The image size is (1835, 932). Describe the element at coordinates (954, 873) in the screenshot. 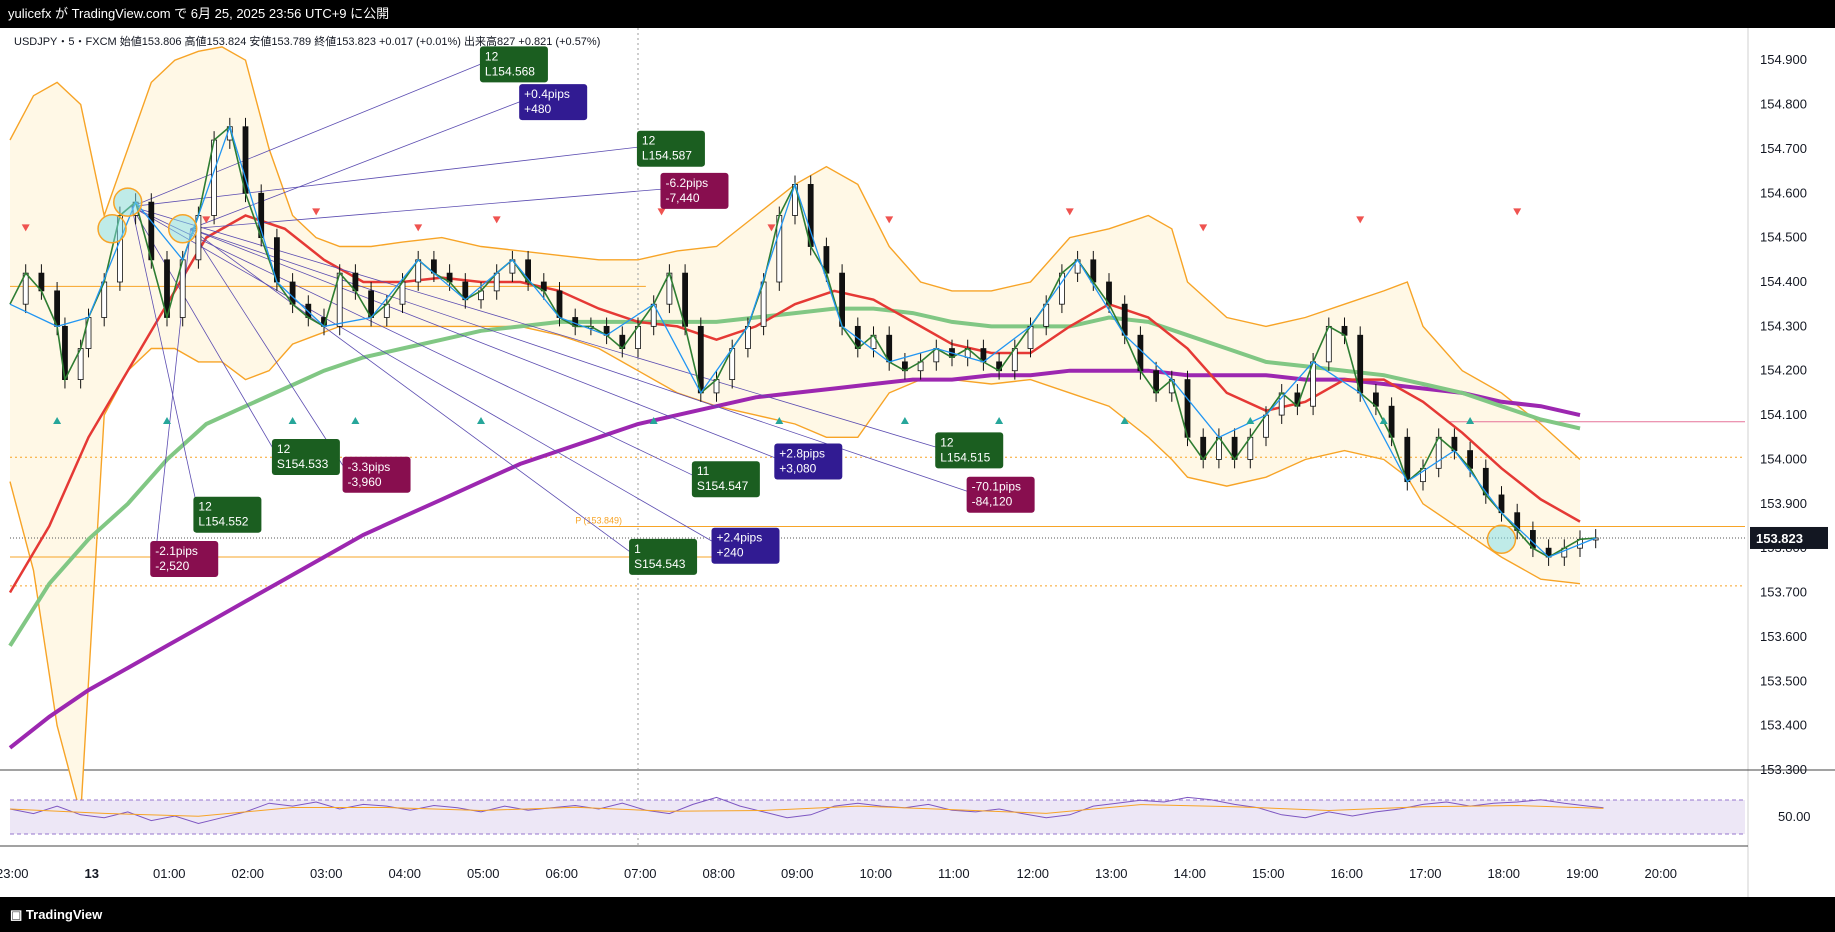

I see `x-tick-label: 11:00` at that location.